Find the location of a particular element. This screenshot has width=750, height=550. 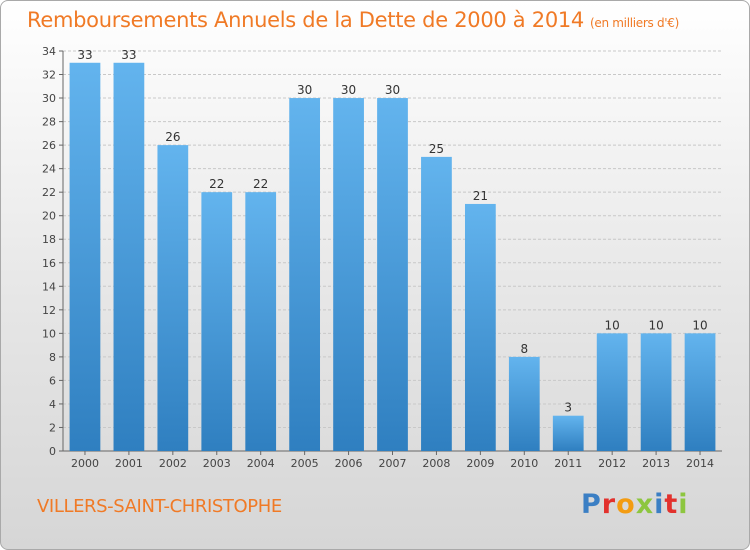

x-tick-label: 2006 is located at coordinates (349, 463).